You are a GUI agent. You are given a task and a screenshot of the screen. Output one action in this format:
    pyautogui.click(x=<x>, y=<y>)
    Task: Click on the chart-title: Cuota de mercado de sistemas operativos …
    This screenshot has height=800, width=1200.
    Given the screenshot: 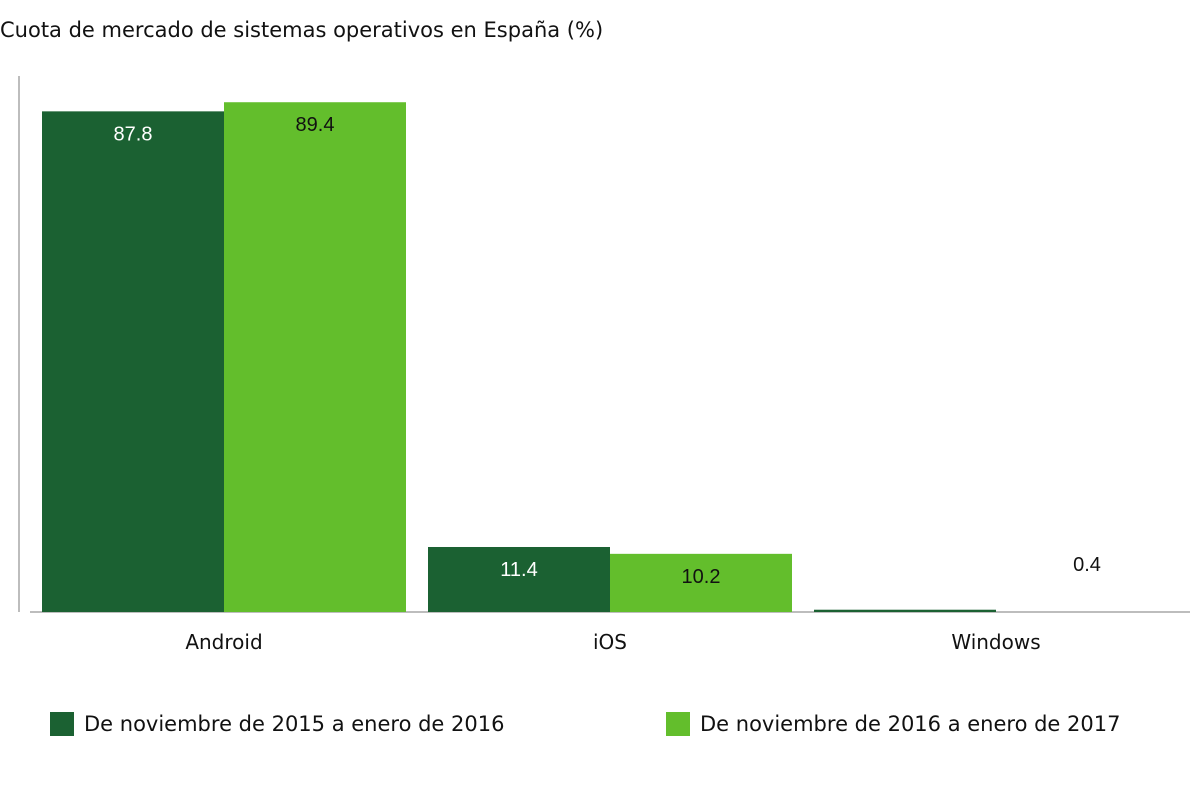 What is the action you would take?
    pyautogui.click(x=302, y=30)
    